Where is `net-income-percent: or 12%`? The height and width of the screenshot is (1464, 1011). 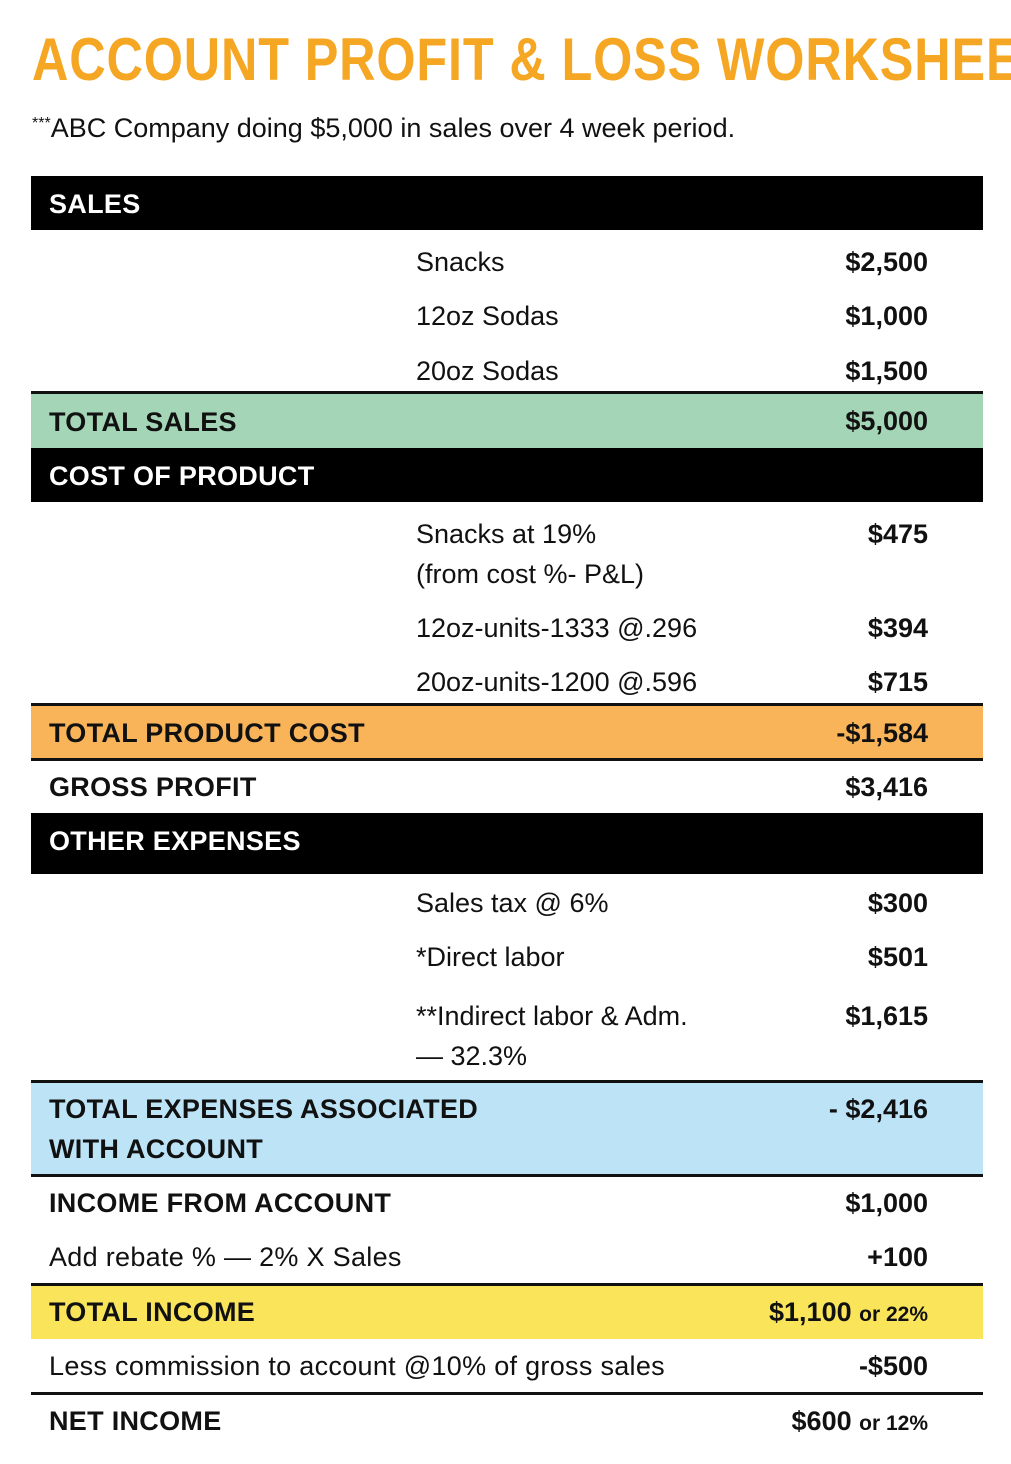
net-income-percent: or 12% is located at coordinates (893, 1423).